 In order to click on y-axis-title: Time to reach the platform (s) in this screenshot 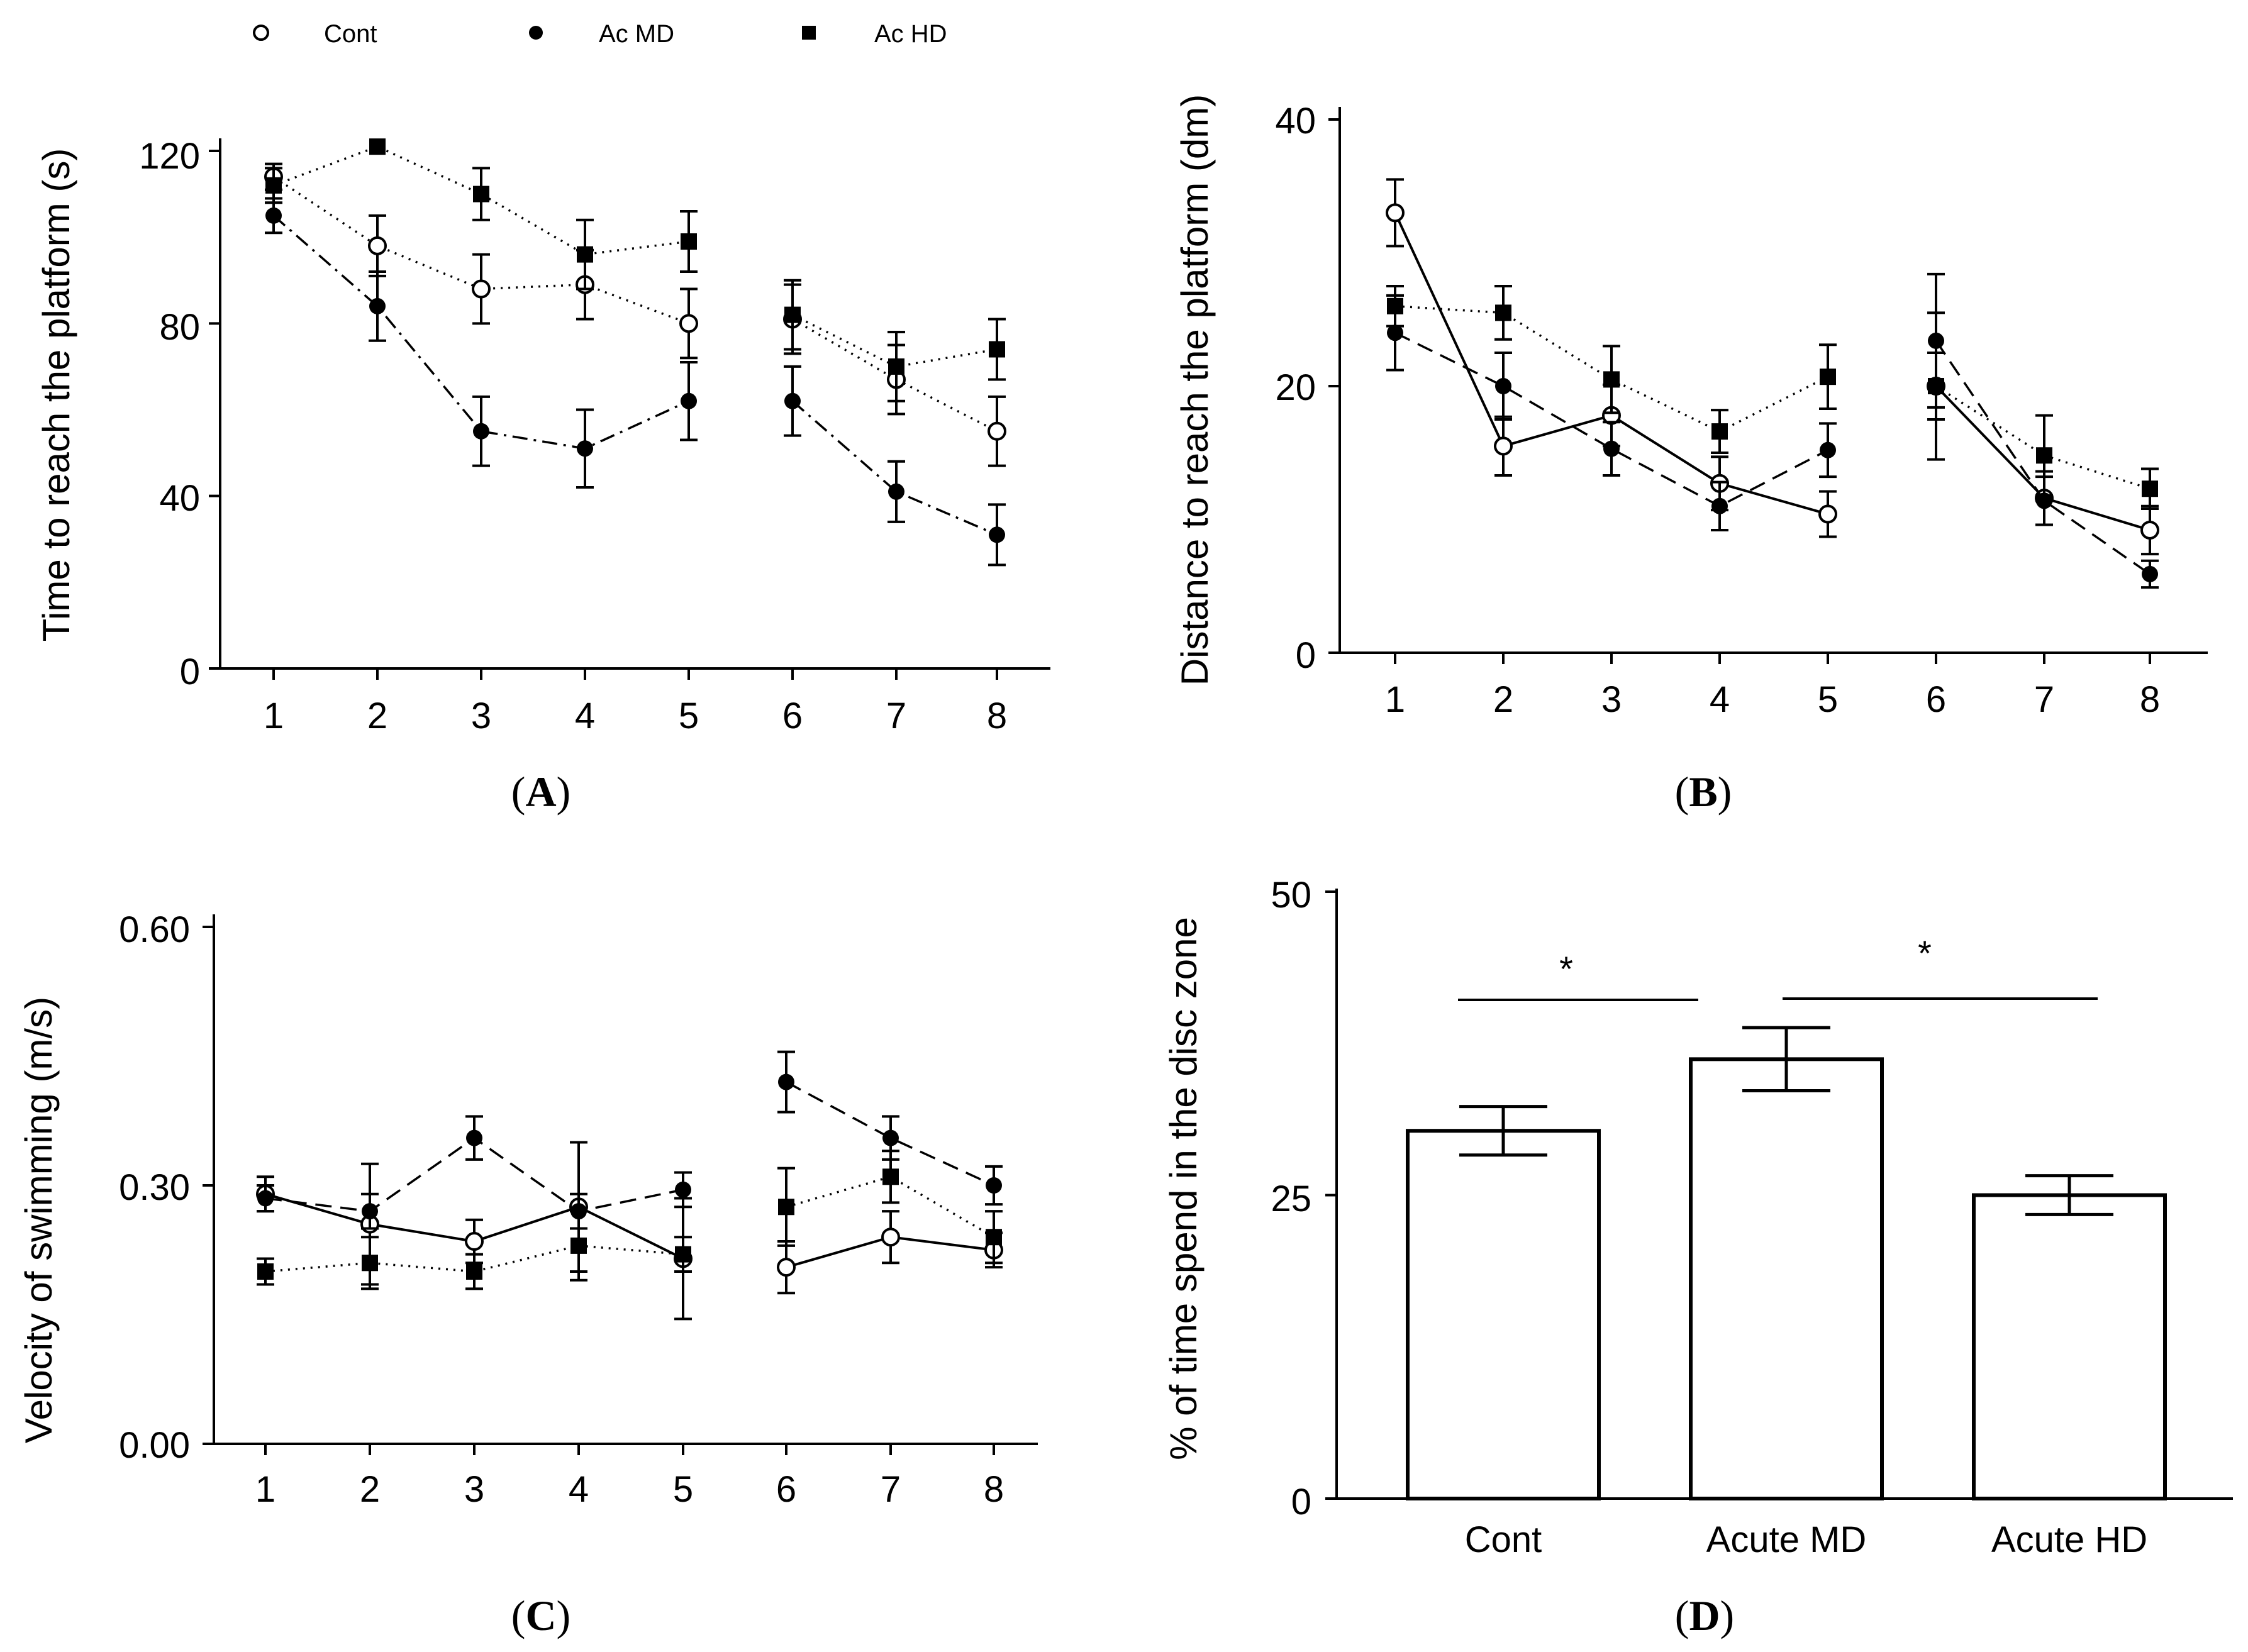, I will do `click(56, 395)`.